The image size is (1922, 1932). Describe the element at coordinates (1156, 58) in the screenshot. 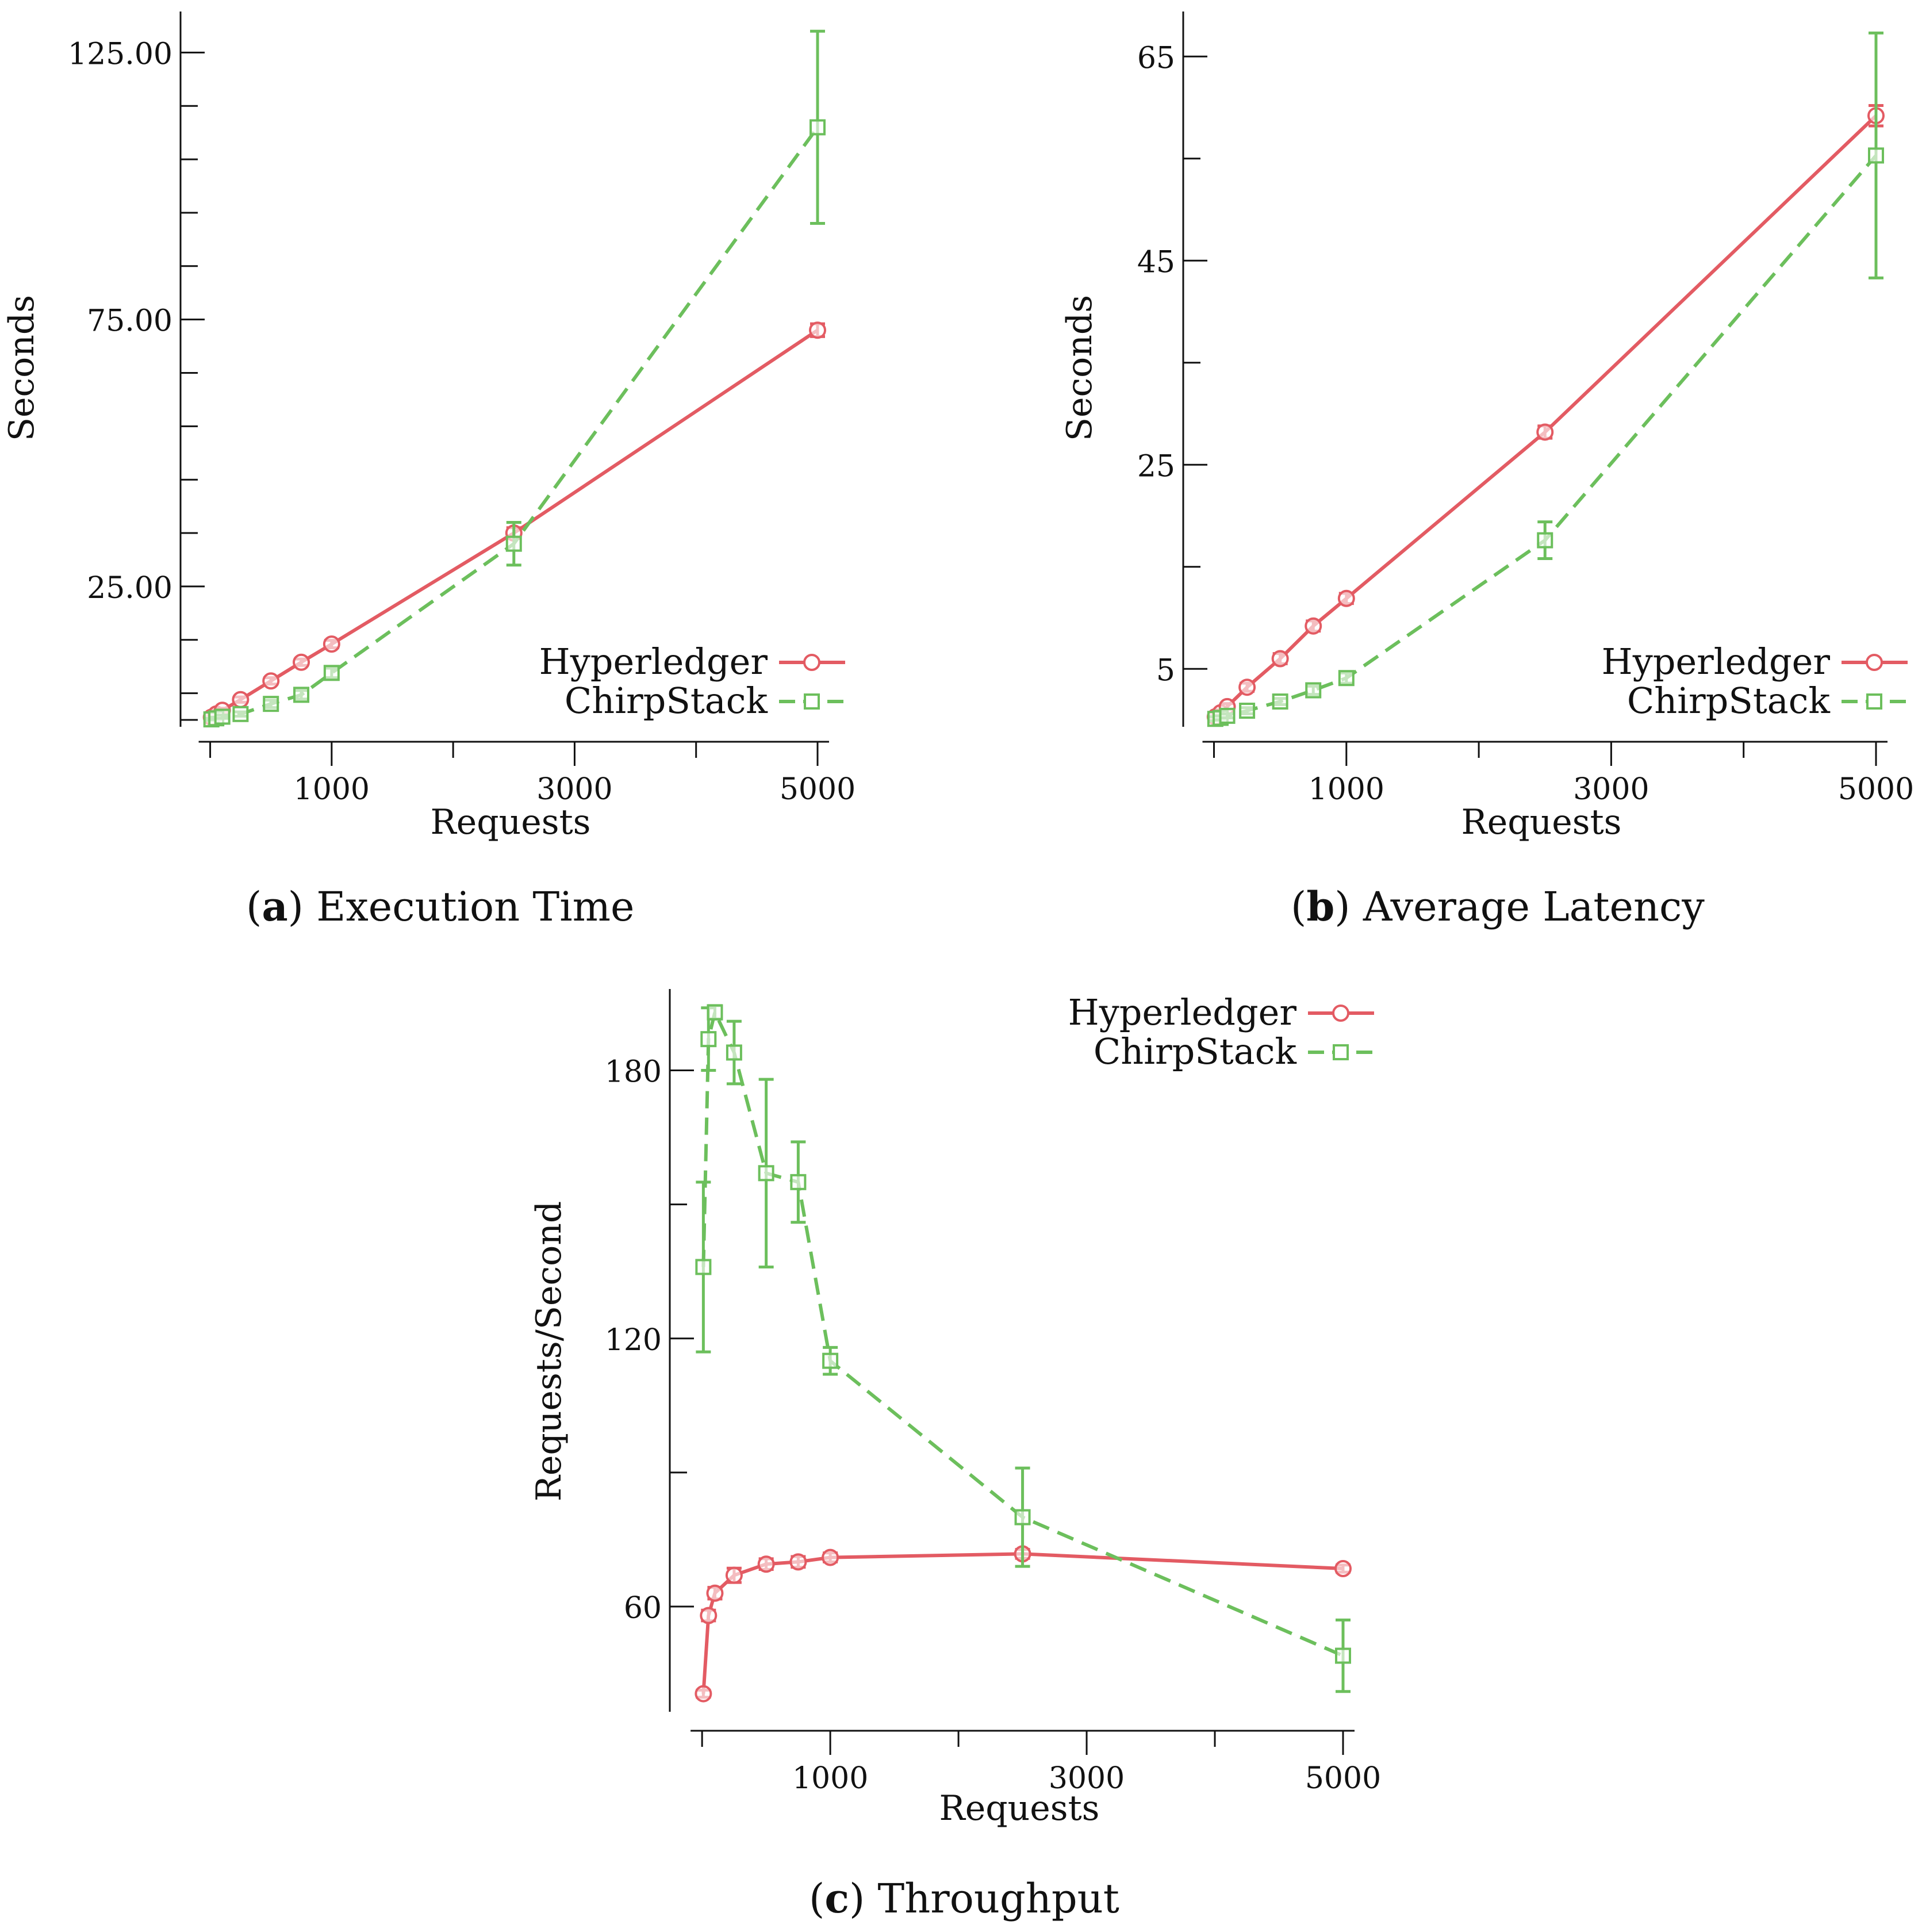

I see `y-tick-label: 65` at that location.